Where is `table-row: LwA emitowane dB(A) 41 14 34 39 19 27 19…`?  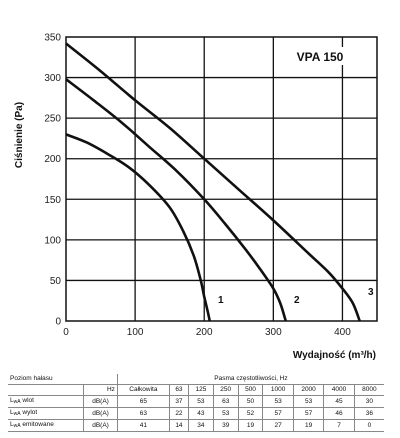
table-row: LwA emitowane dB(A) 41 14 34 39 19 27 19… is located at coordinates (196, 425).